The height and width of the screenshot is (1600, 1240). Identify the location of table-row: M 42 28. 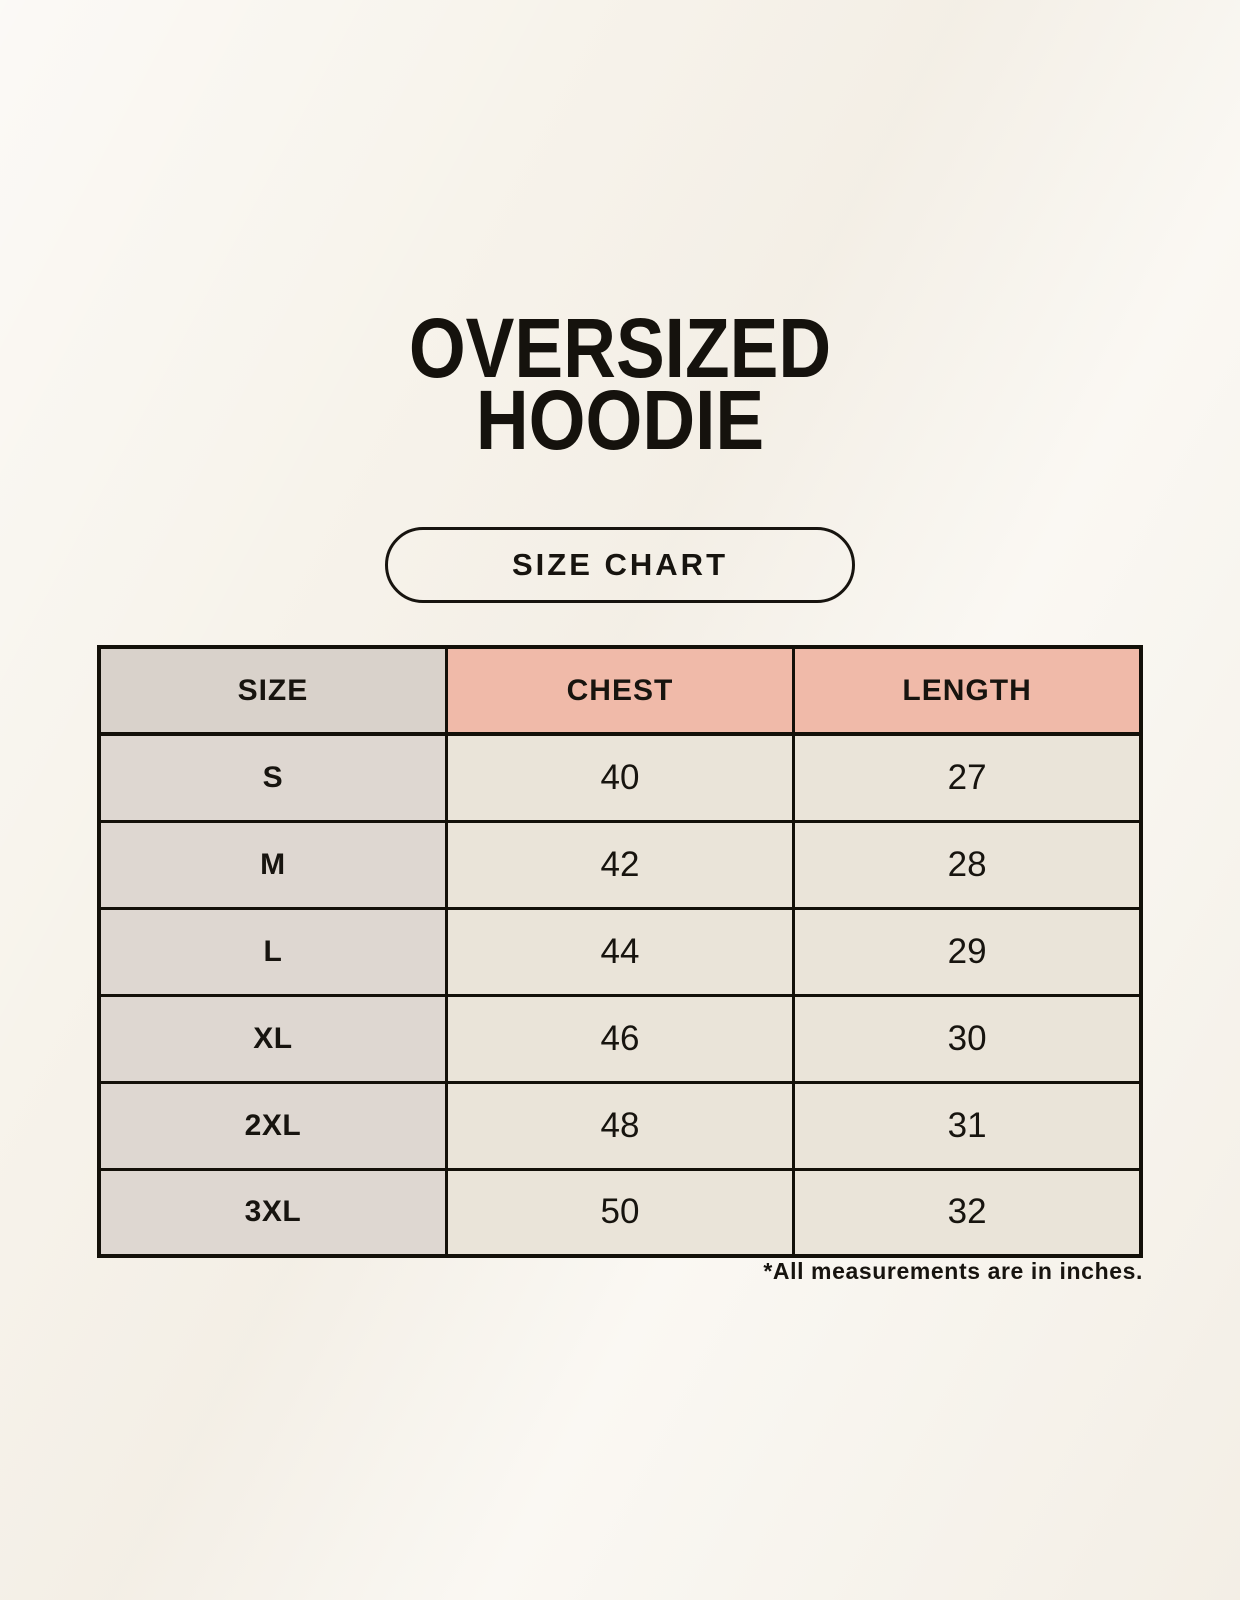
(620, 864).